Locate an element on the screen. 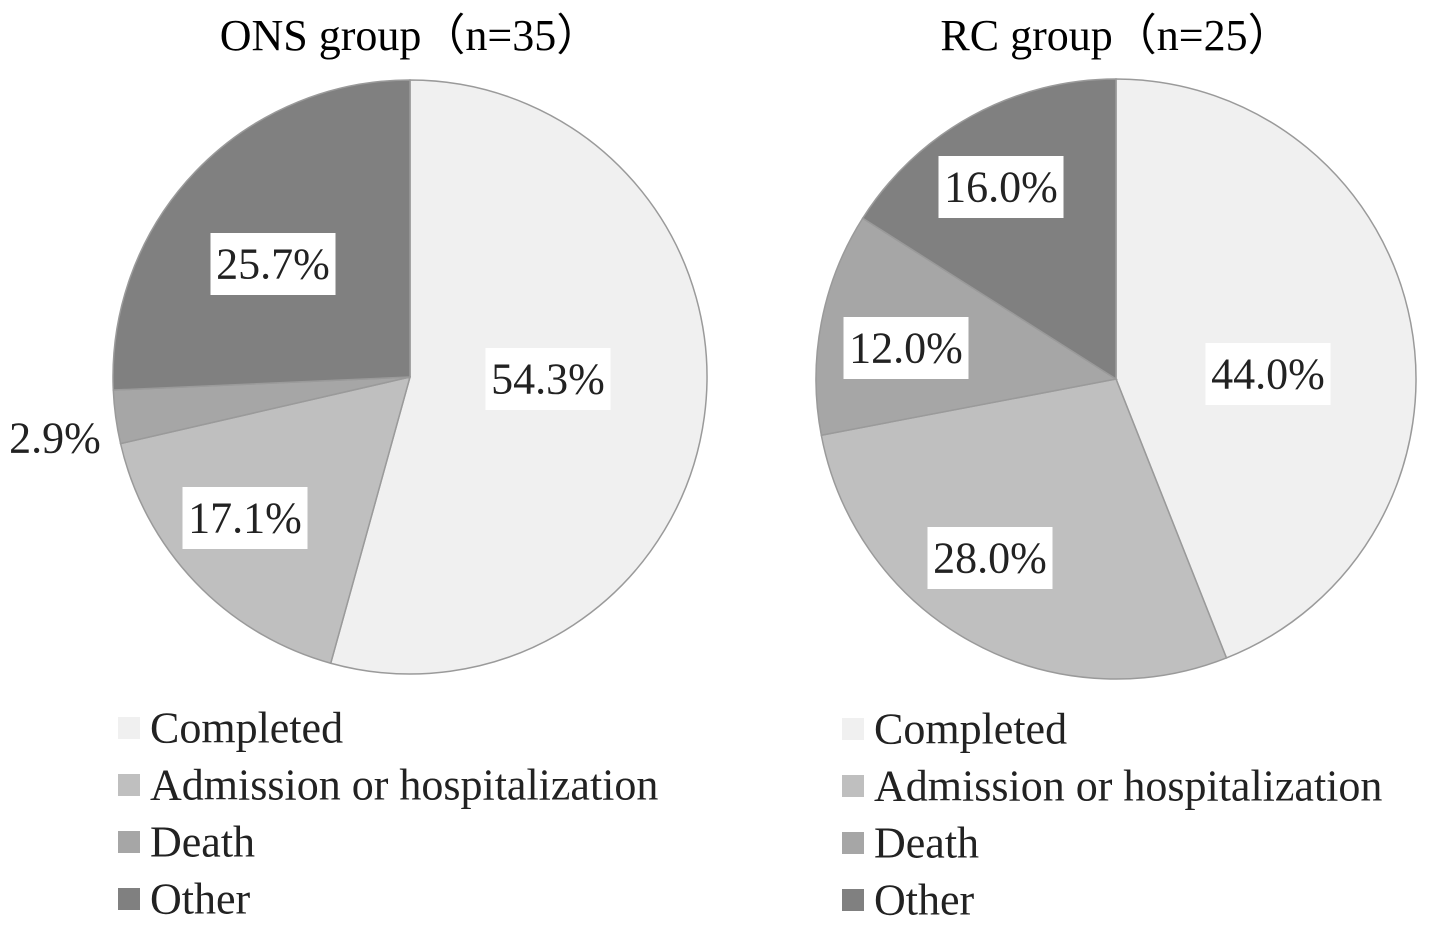 The height and width of the screenshot is (931, 1429). data-label: 25.7% is located at coordinates (273, 264).